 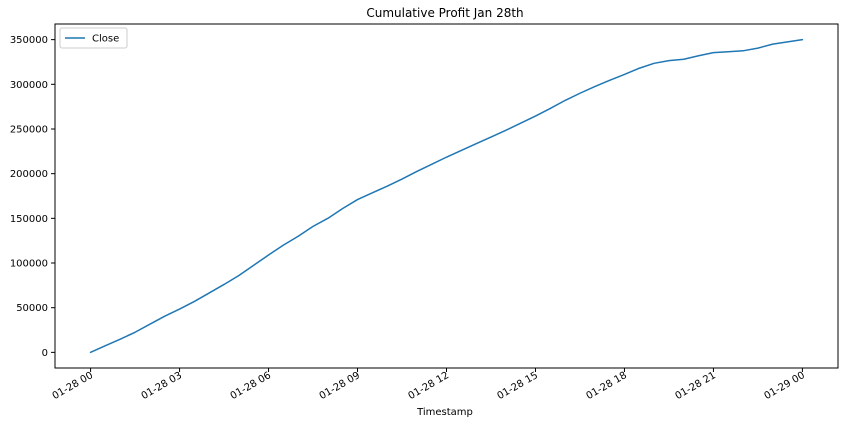 I want to click on legend-label: Close, so click(x=105, y=39).